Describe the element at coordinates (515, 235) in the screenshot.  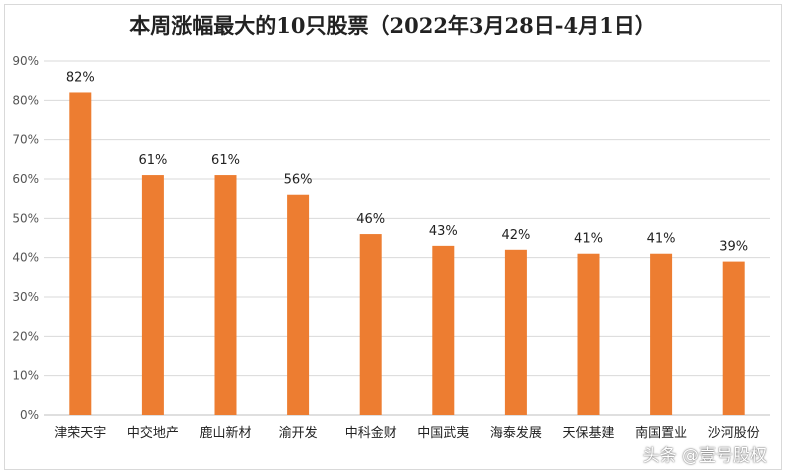
I see `data-label: 42%` at that location.